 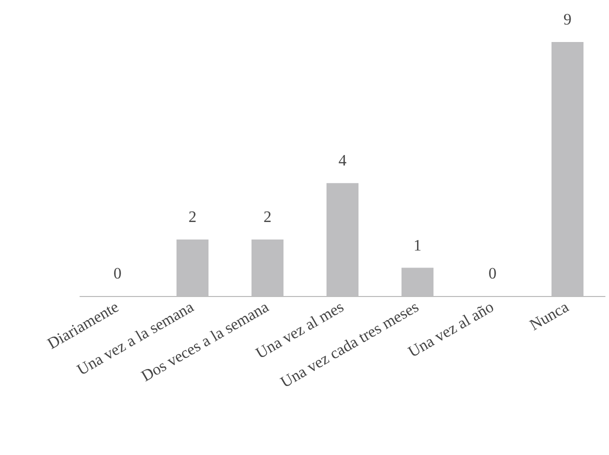 What do you see at coordinates (549, 316) in the screenshot?
I see `x-tick-label: Nunca` at bounding box center [549, 316].